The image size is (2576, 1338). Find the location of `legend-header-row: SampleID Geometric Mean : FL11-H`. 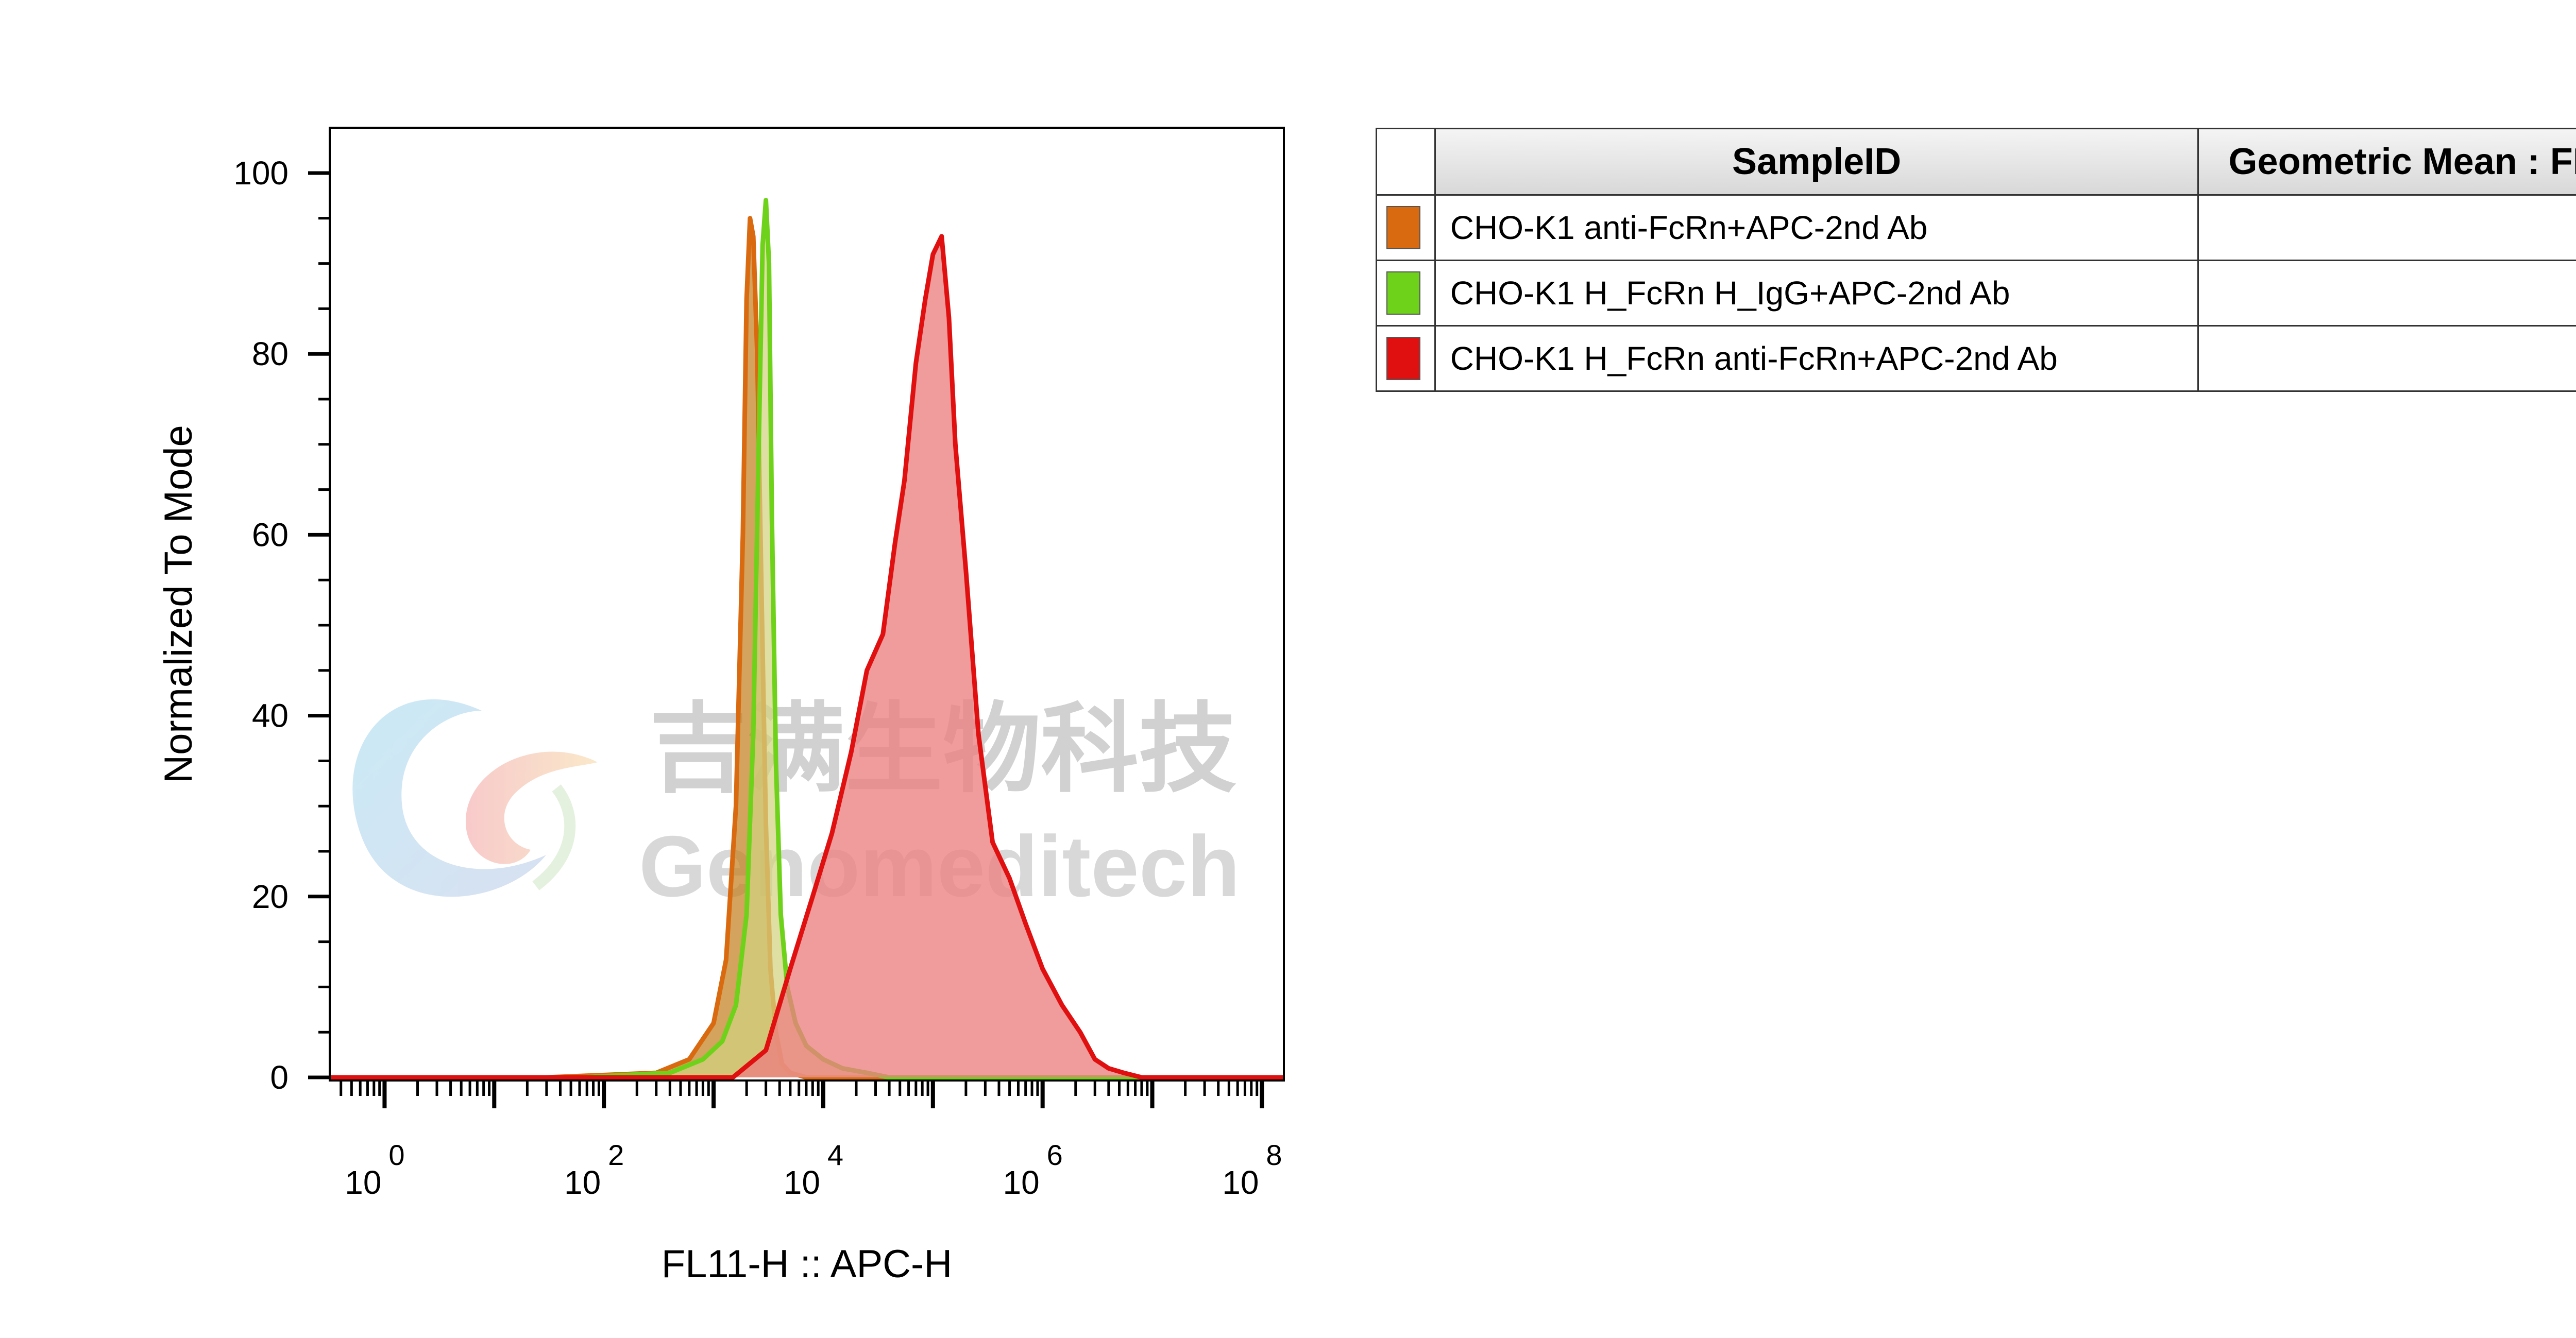

legend-header-row: SampleID Geometric Mean : FL11-H is located at coordinates (1976, 162).